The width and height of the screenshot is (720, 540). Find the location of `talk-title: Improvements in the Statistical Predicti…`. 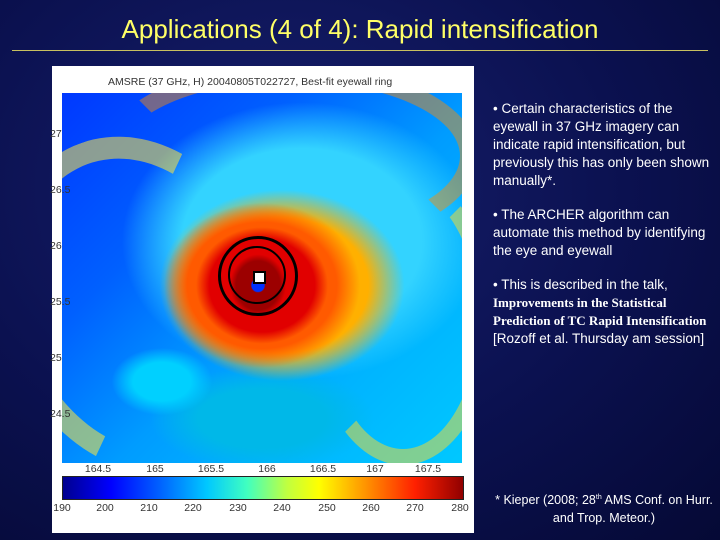

talk-title: Improvements in the Statistical Predicti… is located at coordinates (600, 311).